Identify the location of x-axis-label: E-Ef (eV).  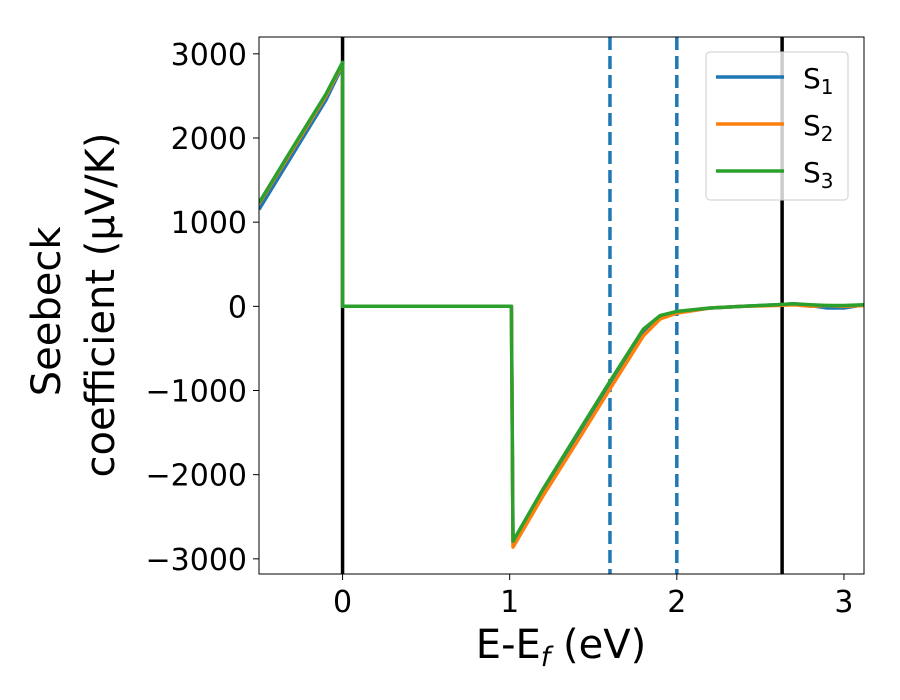
(561, 647).